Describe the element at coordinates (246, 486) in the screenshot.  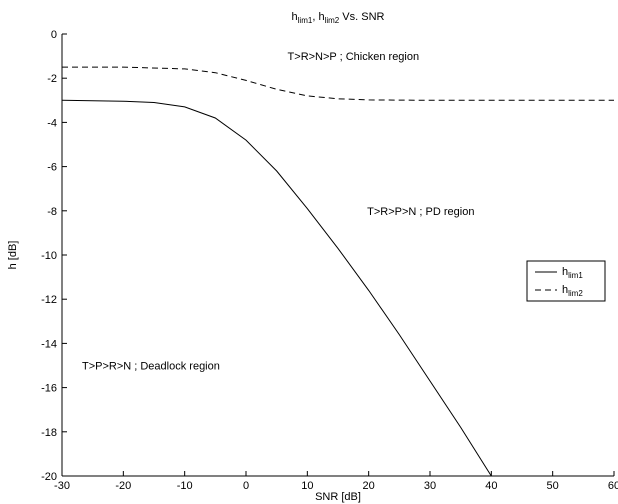
I see `x-tick-label: 0` at that location.